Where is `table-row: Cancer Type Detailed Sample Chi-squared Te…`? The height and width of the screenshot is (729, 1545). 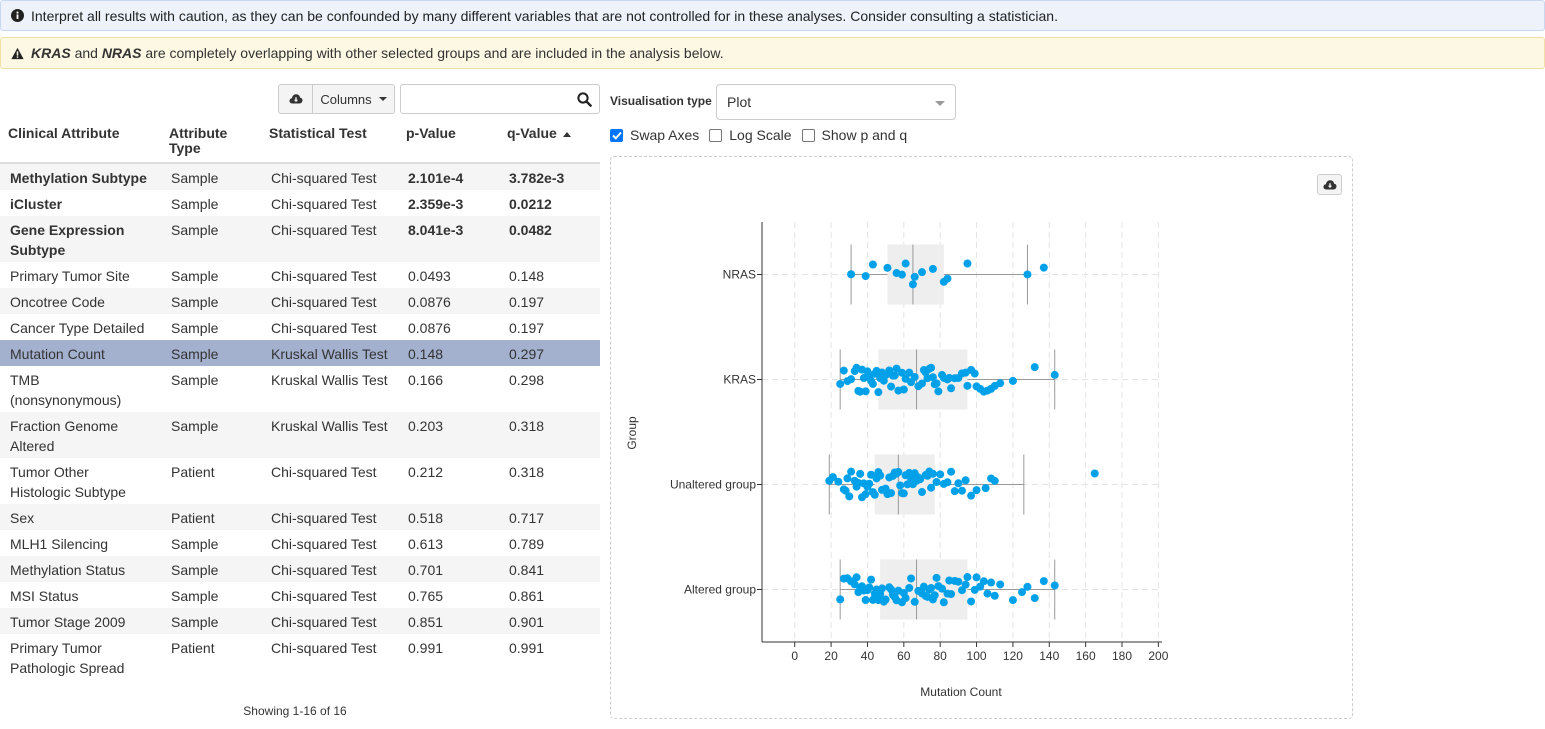 table-row: Cancer Type Detailed Sample Chi-squared Te… is located at coordinates (300, 327).